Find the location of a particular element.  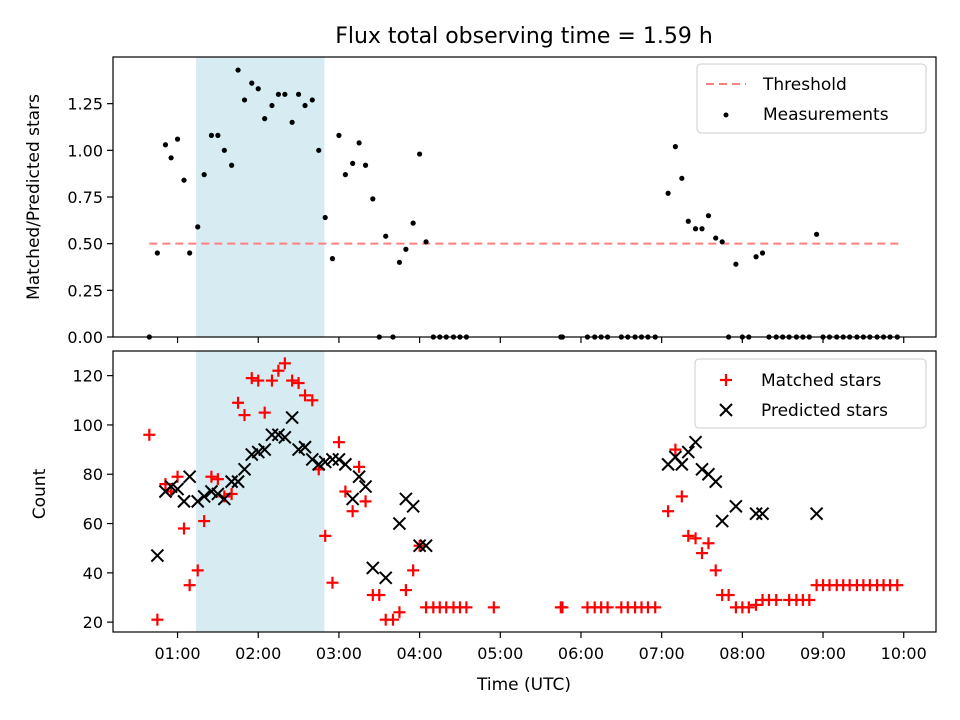

legend-threshold-label: Threshold is located at coordinates (804, 85).